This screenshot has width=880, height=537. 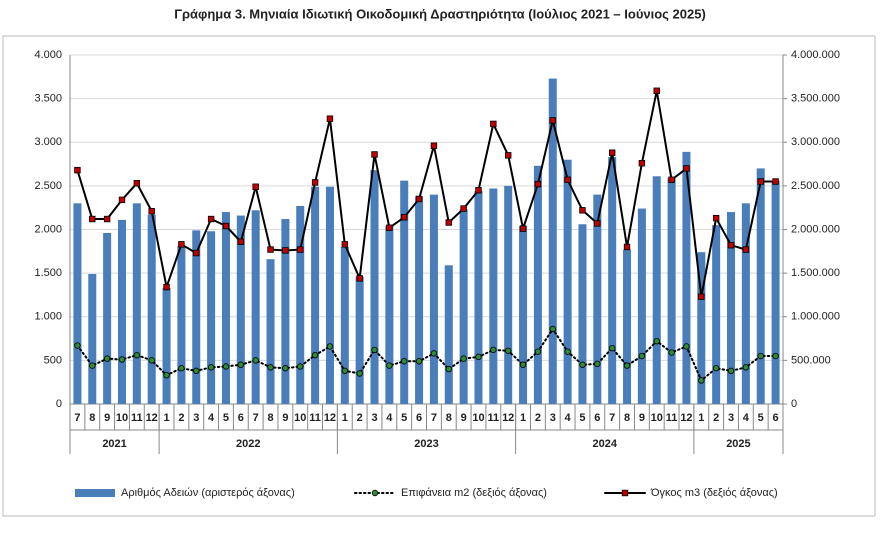 What do you see at coordinates (48, 273) in the screenshot?
I see `y-tick-label: 1.500` at bounding box center [48, 273].